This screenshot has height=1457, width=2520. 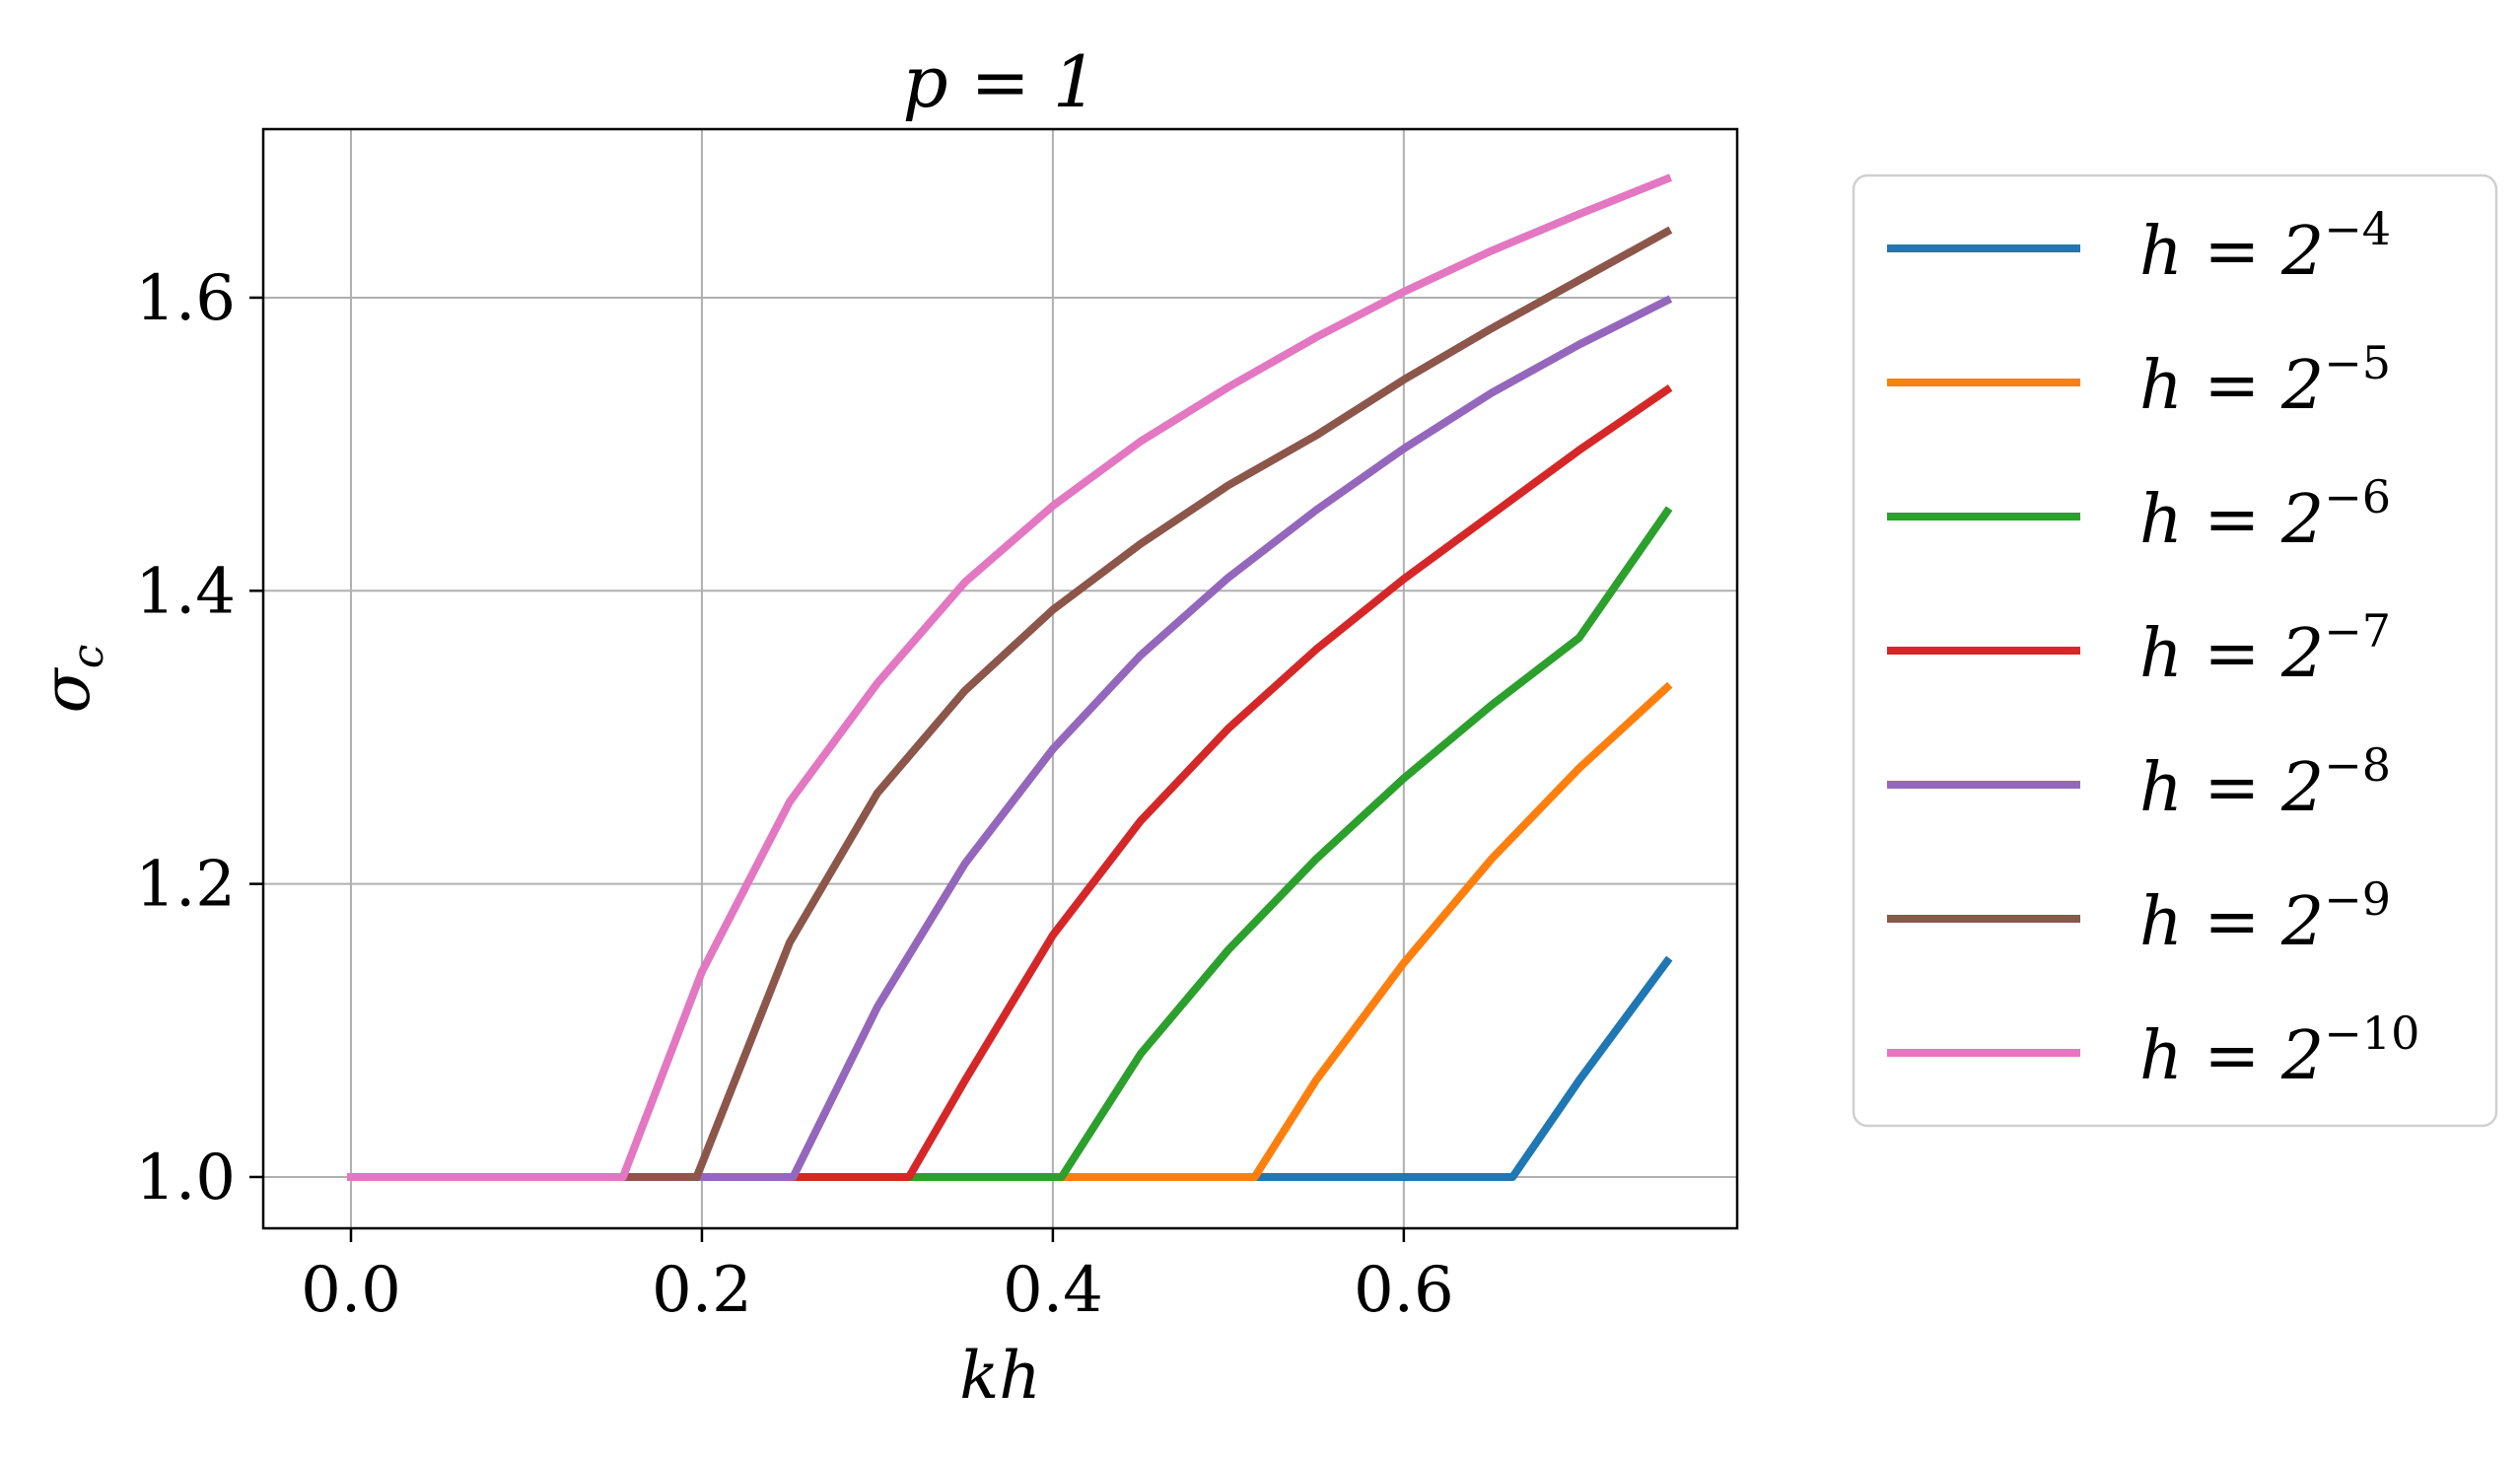 I want to click on x-tick-label: 0.6, so click(x=1404, y=1291).